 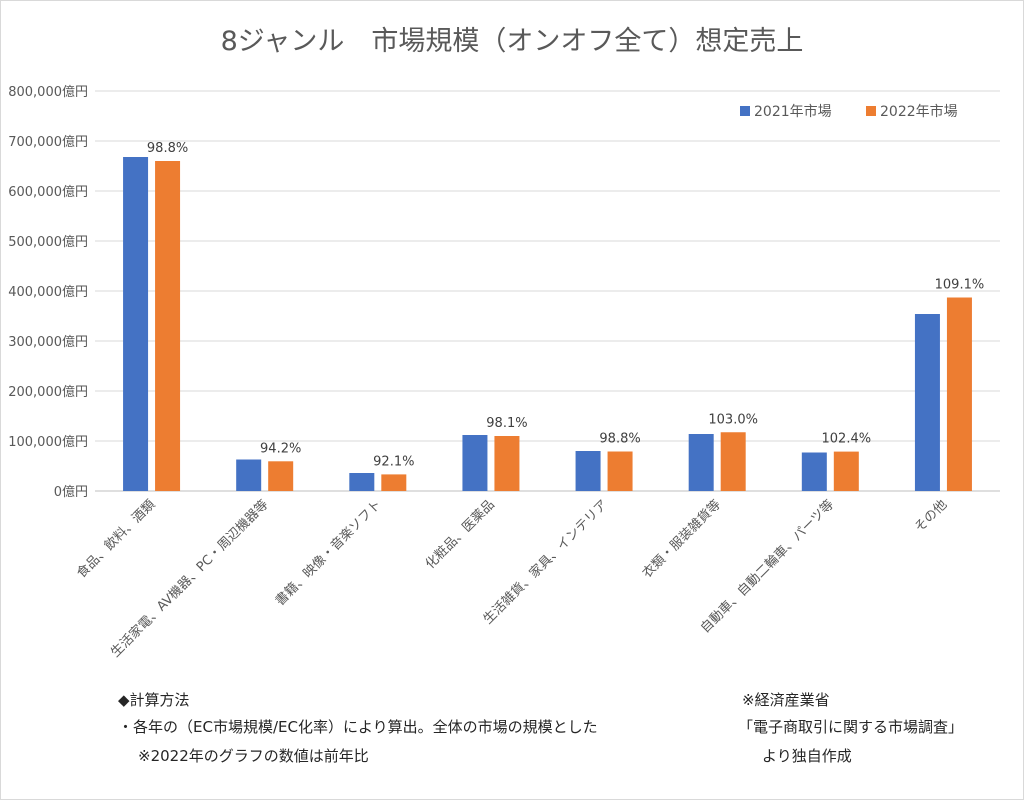 What do you see at coordinates (48, 192) in the screenshot?
I see `y-tick-label: 600,000億円` at bounding box center [48, 192].